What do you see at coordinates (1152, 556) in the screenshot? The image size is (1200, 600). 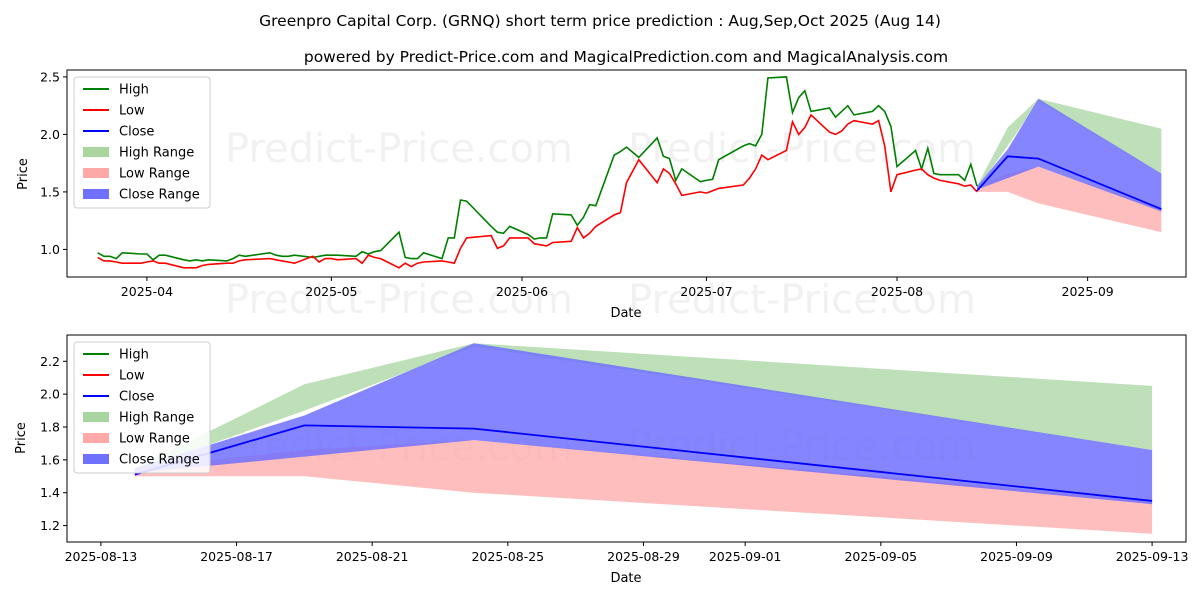 I see `x-tick-label: 2025-09-13` at bounding box center [1152, 556].